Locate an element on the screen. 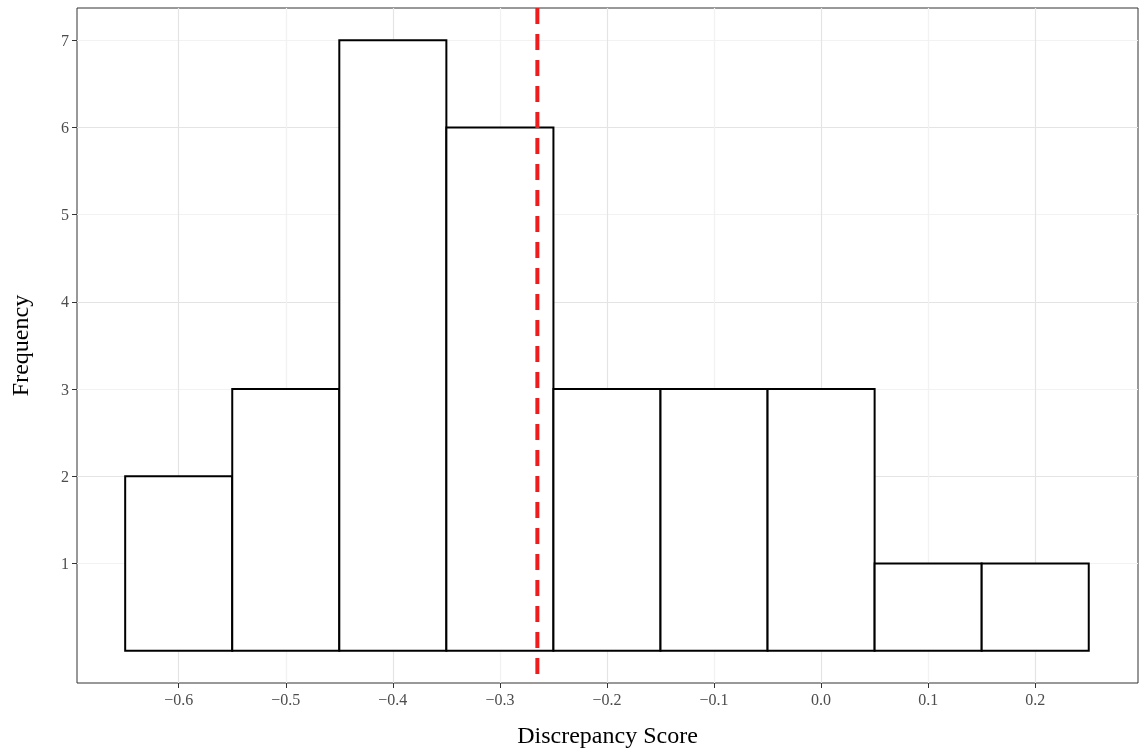 This screenshot has height=756, width=1141. x-tick-label: 0.2 is located at coordinates (1035, 699).